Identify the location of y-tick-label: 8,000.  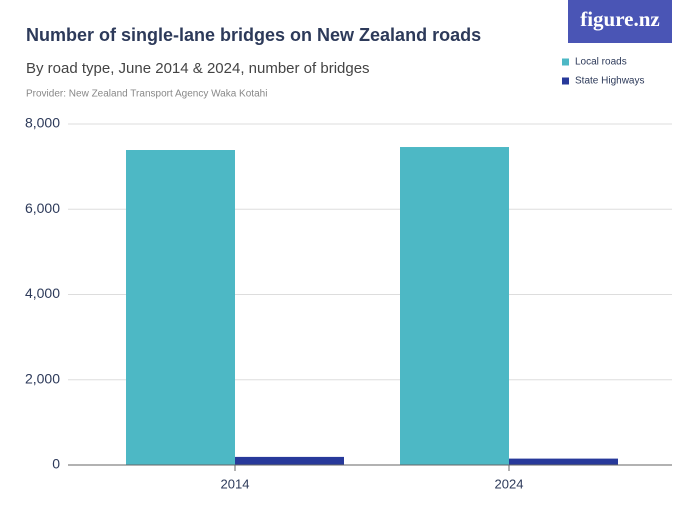
(42, 123).